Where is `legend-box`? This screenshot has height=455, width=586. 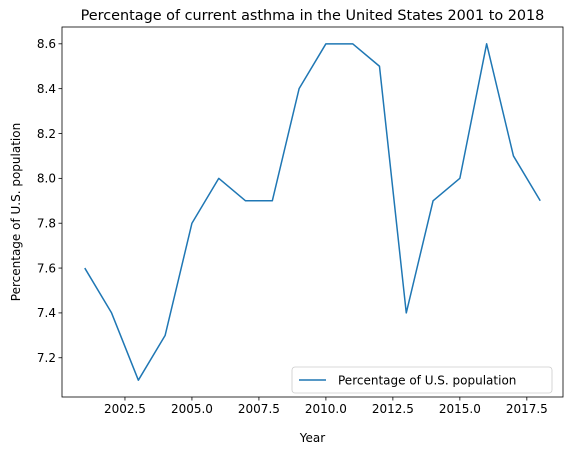
legend-box is located at coordinates (422, 380).